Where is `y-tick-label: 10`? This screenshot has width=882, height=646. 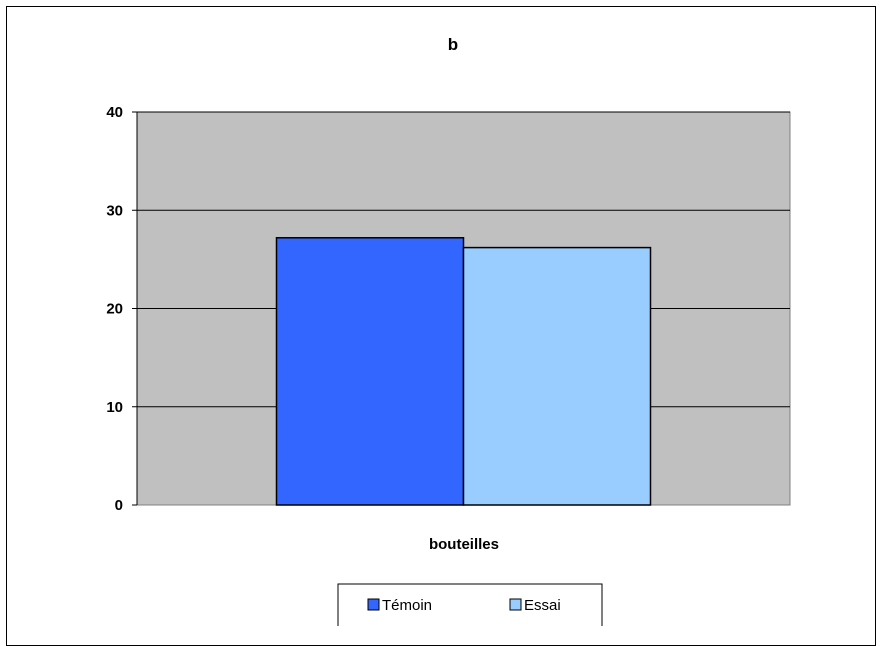
y-tick-label: 10 is located at coordinates (114, 407).